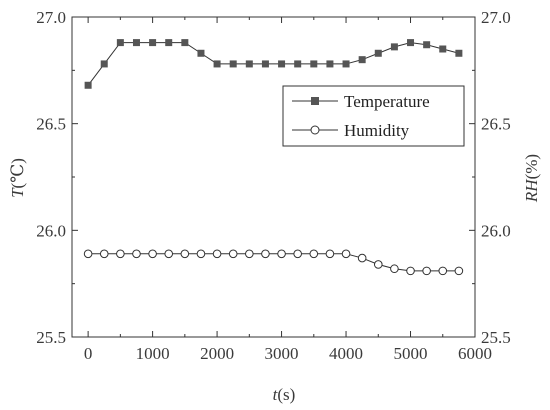 The image size is (550, 410). What do you see at coordinates (411, 353) in the screenshot?
I see `x-tick-label: 5000` at bounding box center [411, 353].